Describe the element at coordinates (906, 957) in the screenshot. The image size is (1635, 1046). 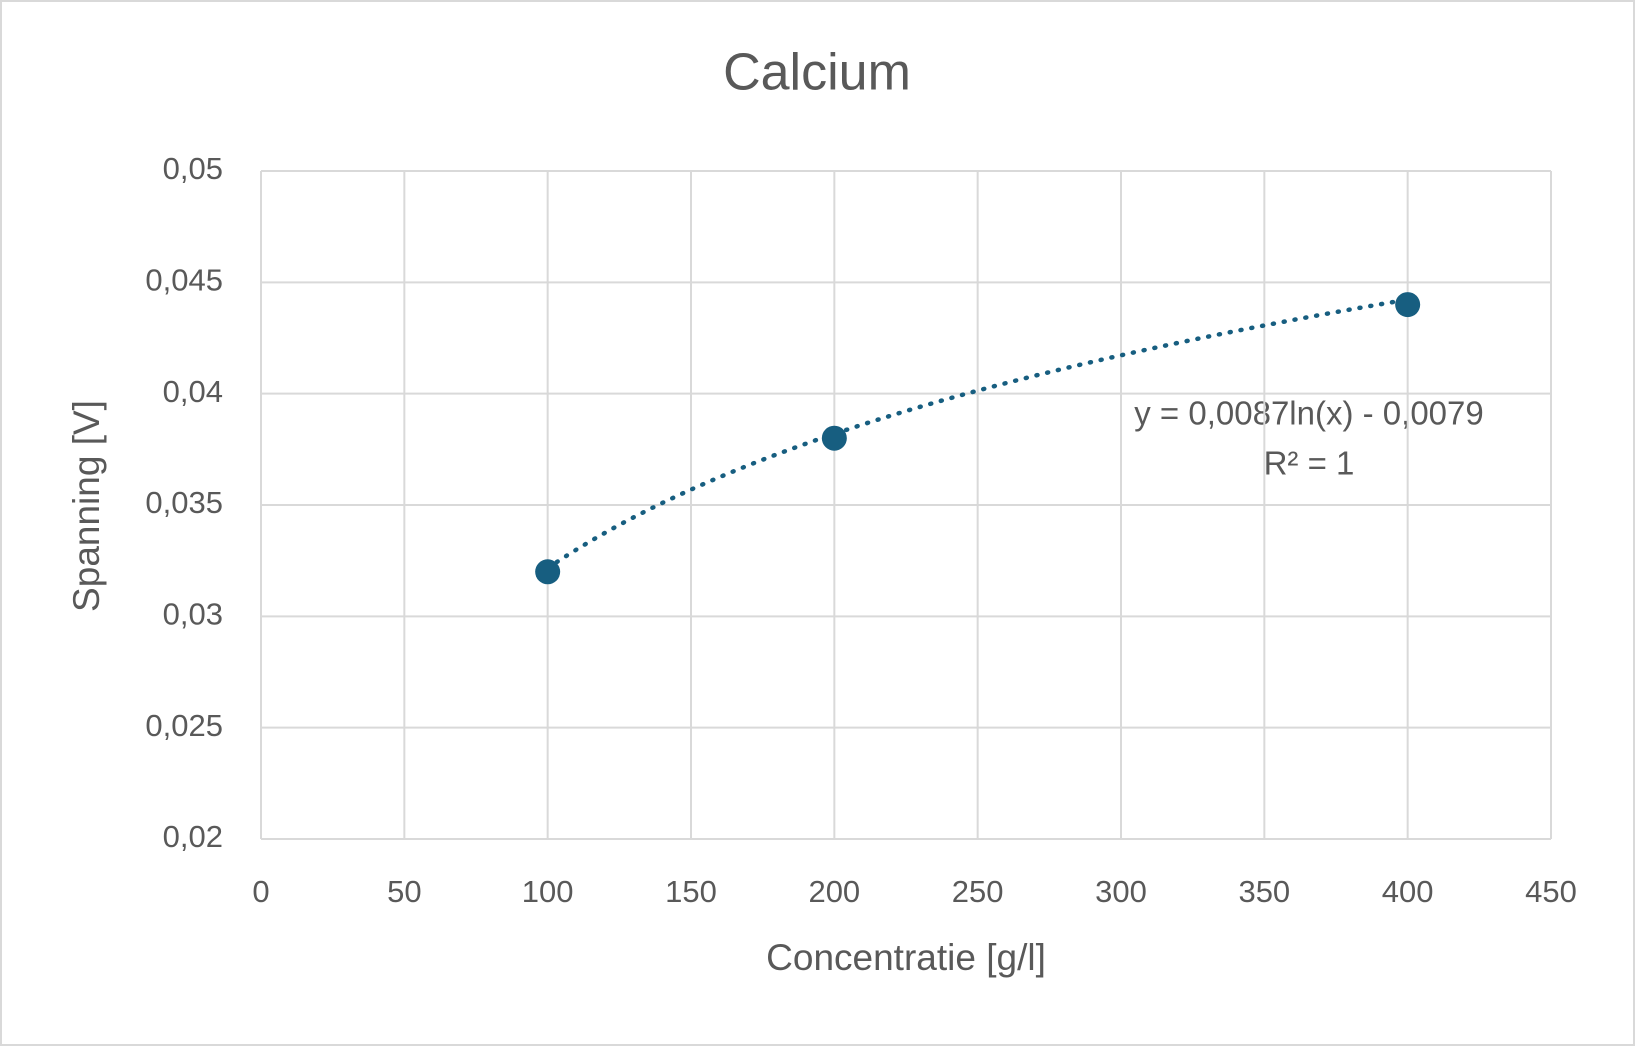
I see `x-axis-title: Concentratie [g/l]` at that location.